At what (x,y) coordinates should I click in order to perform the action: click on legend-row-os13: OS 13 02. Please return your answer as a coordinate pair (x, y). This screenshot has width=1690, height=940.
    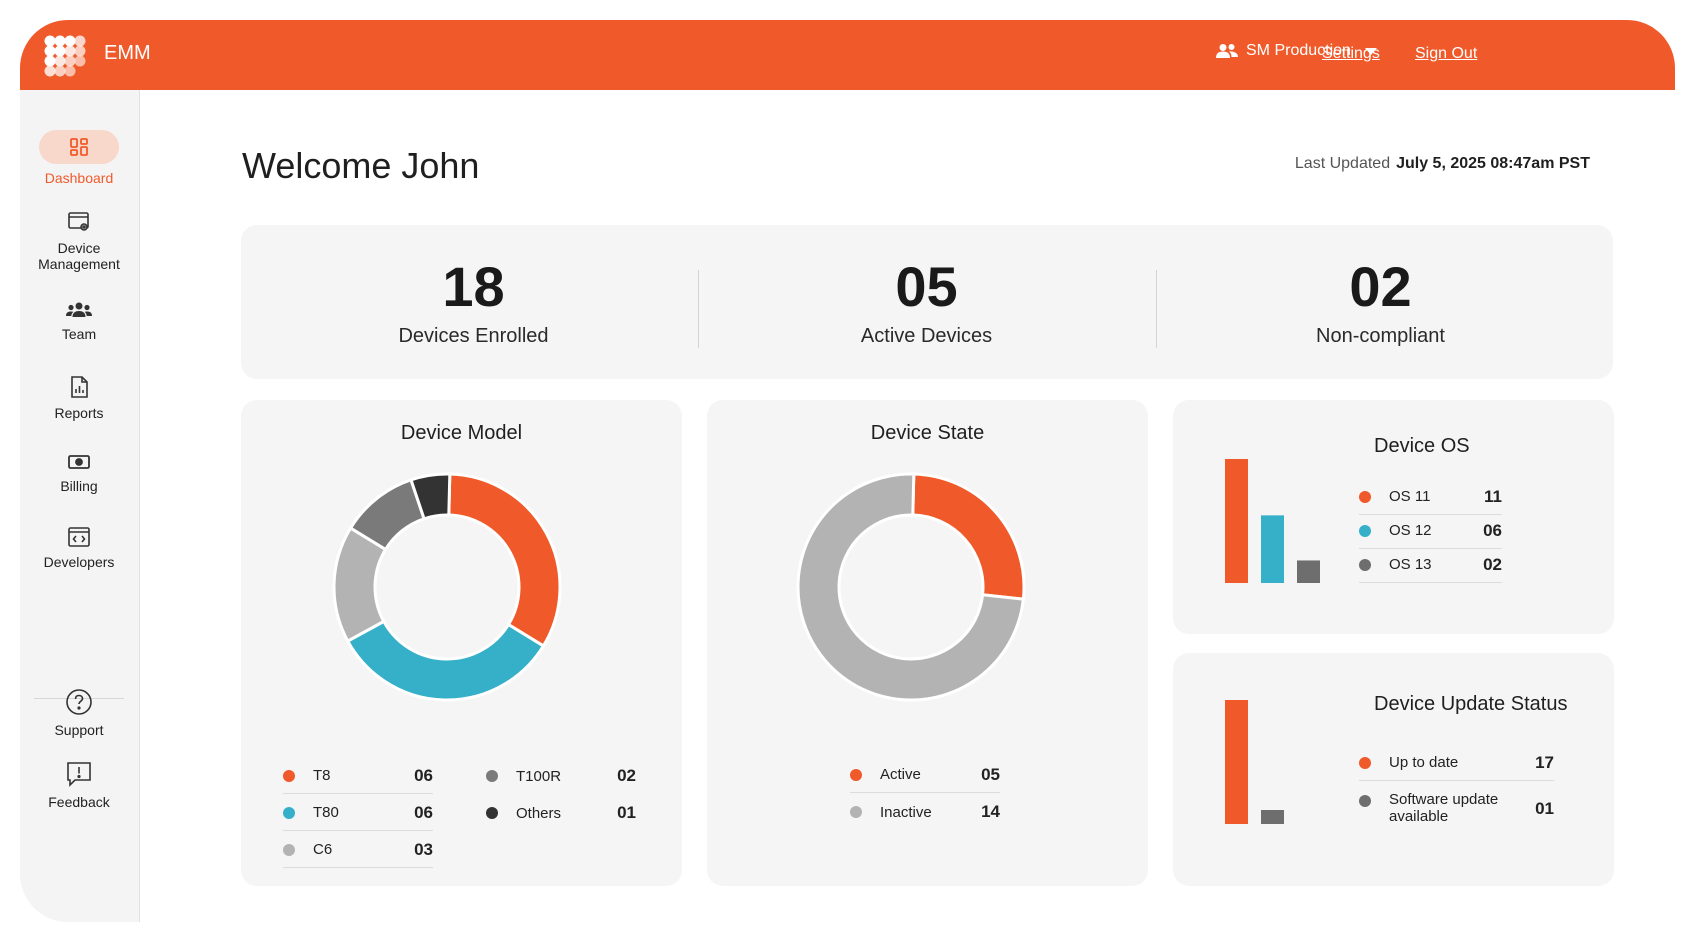
    Looking at the image, I should click on (1430, 565).